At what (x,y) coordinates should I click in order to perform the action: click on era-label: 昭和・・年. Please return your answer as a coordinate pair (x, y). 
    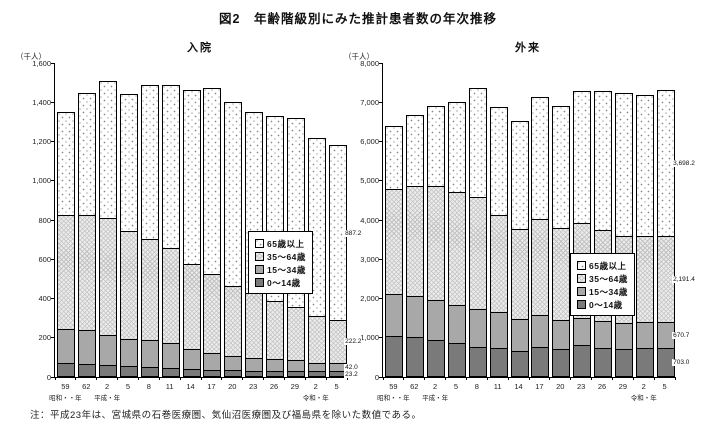
    Looking at the image, I should click on (393, 398).